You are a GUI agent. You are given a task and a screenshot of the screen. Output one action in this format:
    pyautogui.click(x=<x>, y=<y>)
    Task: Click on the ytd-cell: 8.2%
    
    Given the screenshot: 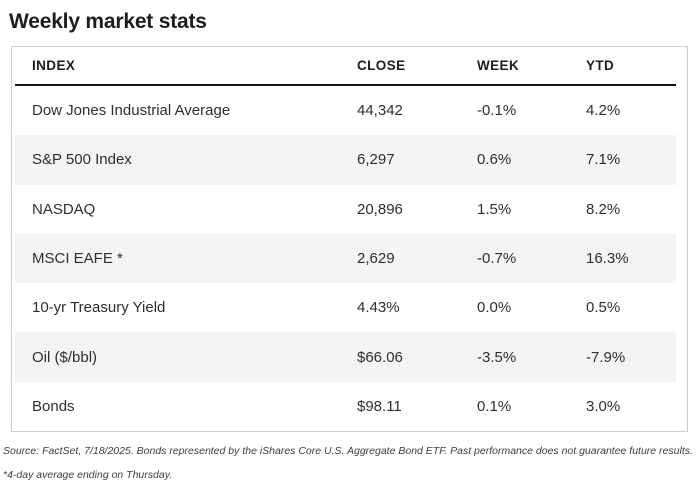 What is the action you would take?
    pyautogui.click(x=603, y=209)
    